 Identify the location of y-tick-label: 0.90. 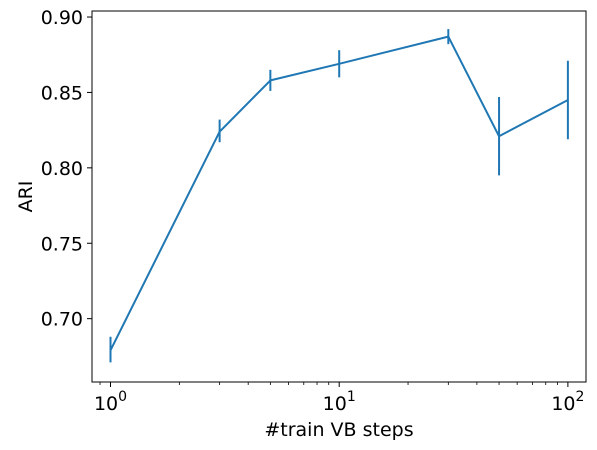
(62, 18).